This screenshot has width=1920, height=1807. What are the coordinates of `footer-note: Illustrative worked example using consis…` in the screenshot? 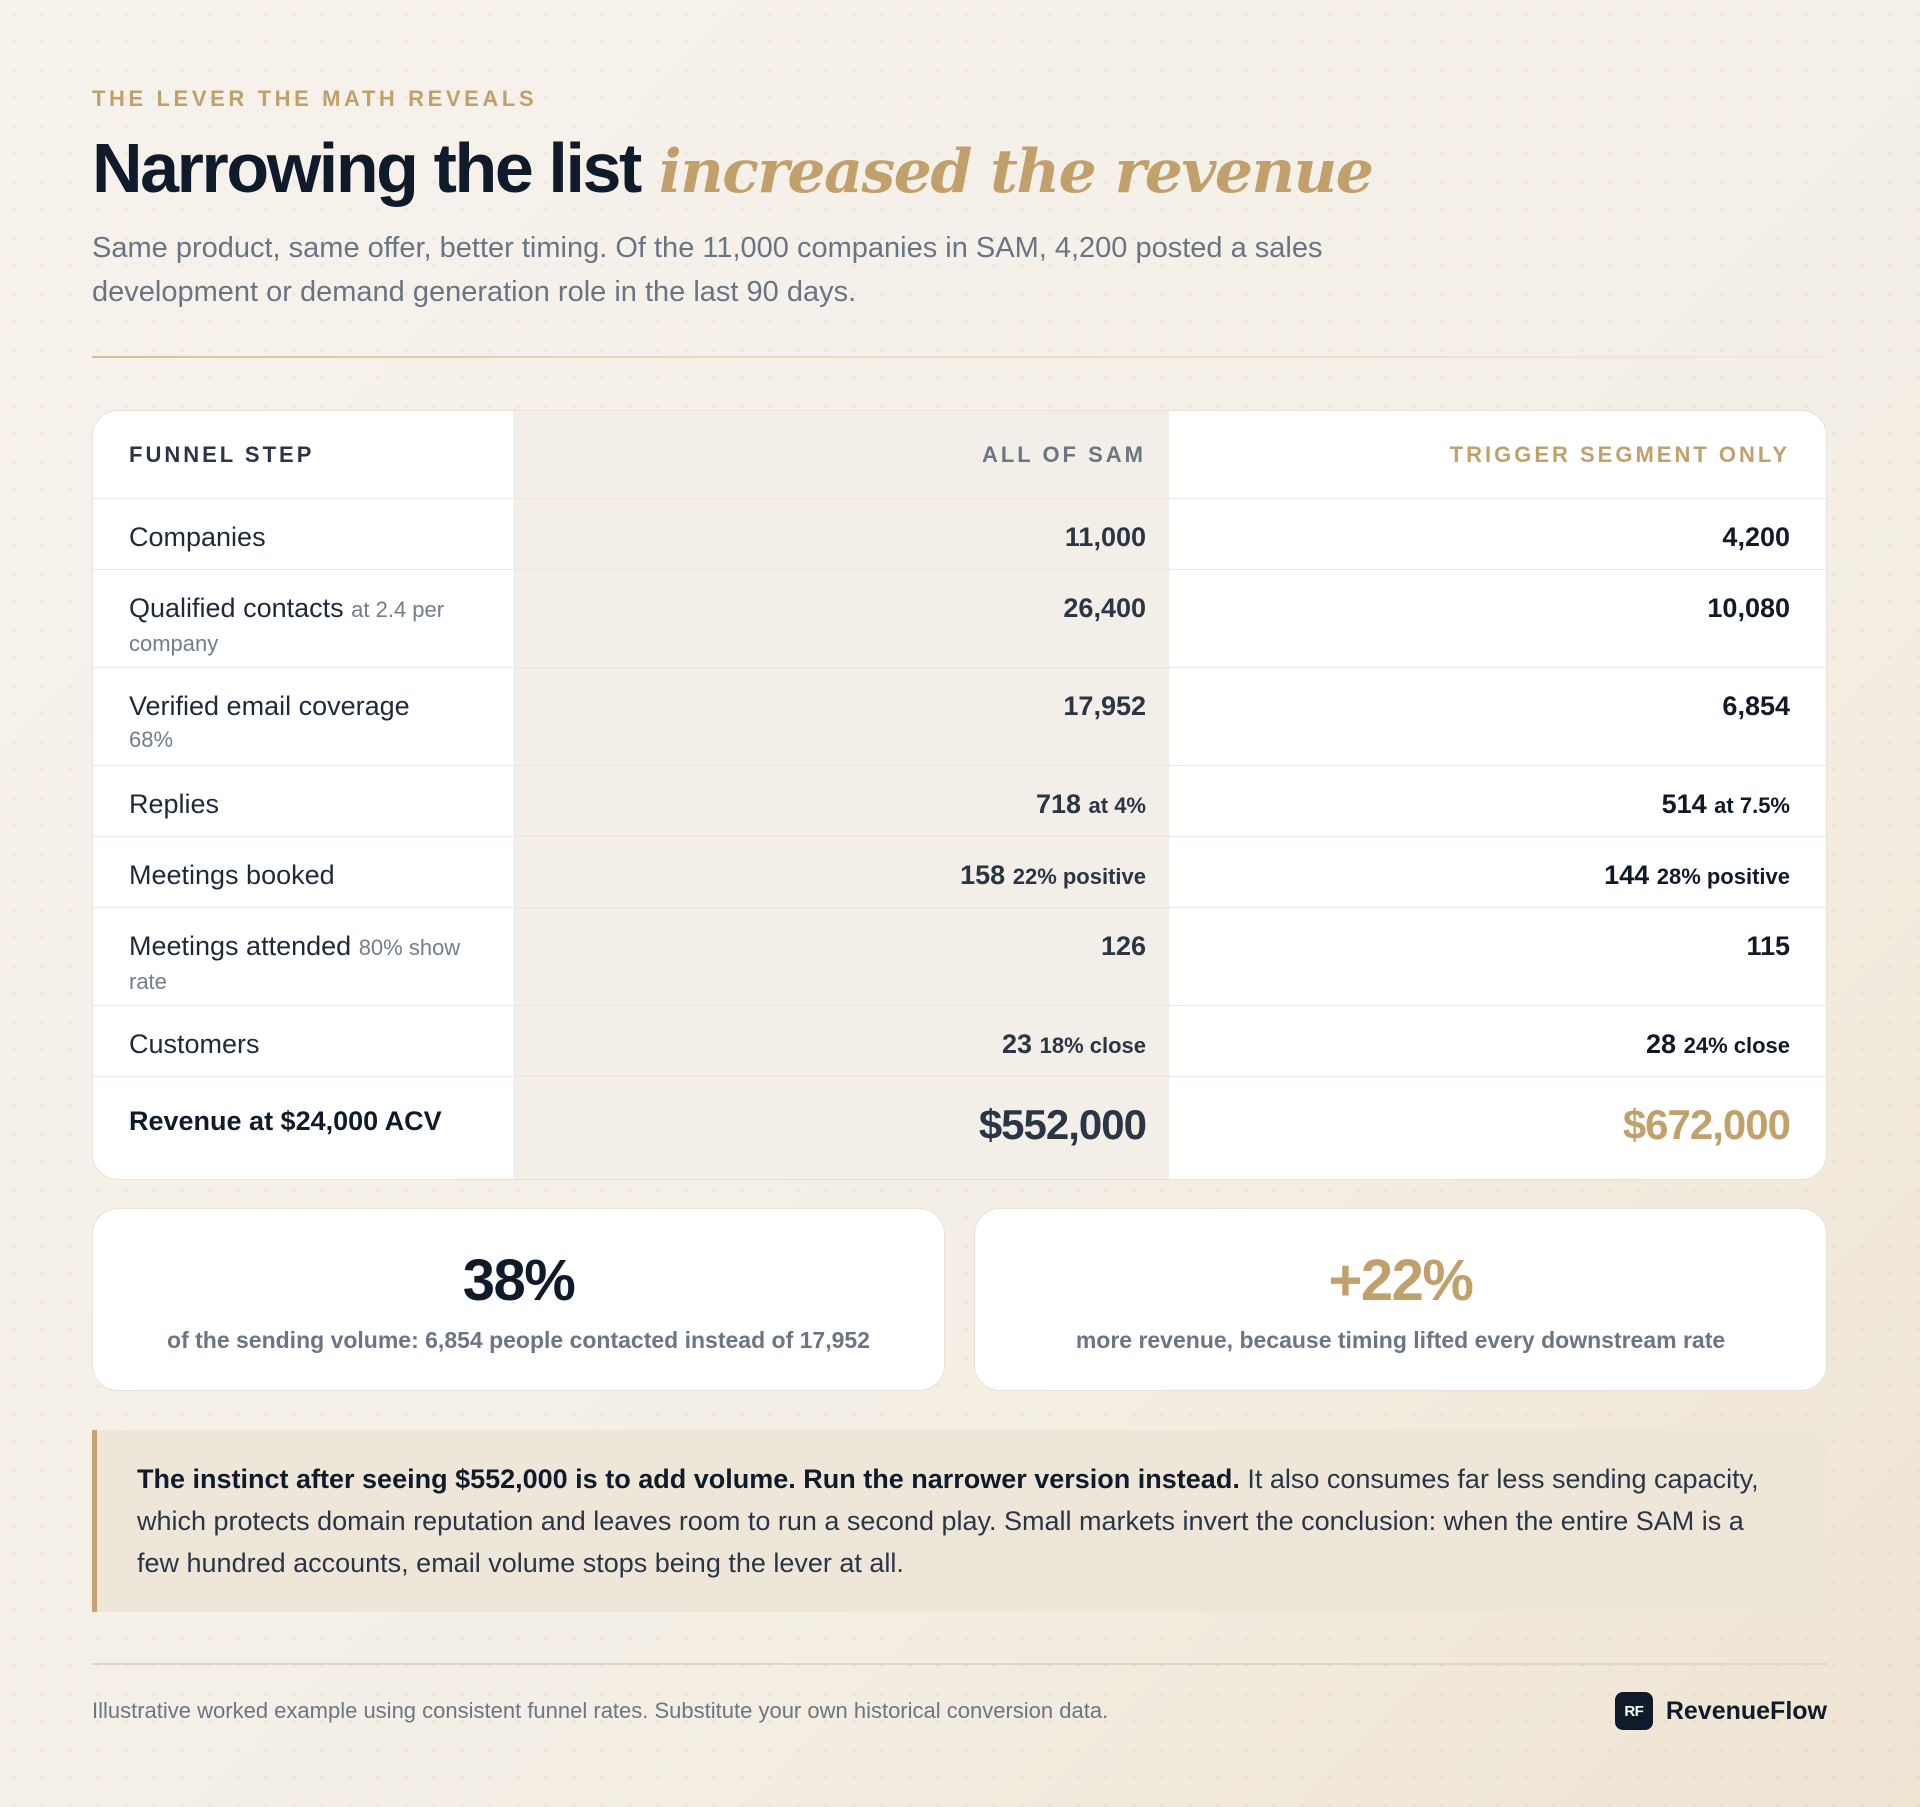 It's located at (600, 1710).